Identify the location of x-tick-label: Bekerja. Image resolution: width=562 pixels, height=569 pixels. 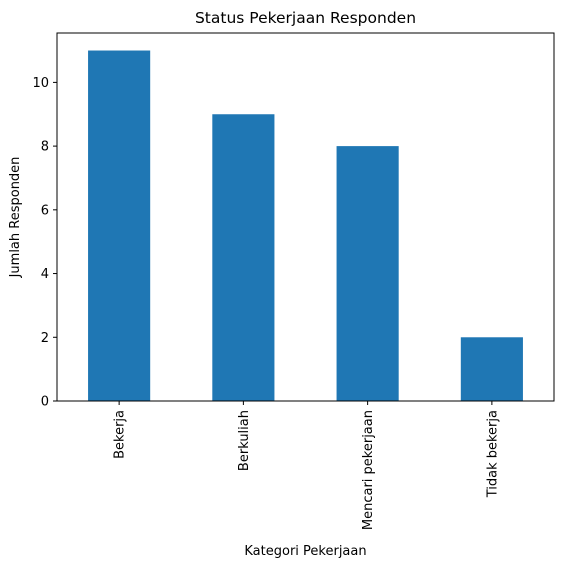
(120, 434).